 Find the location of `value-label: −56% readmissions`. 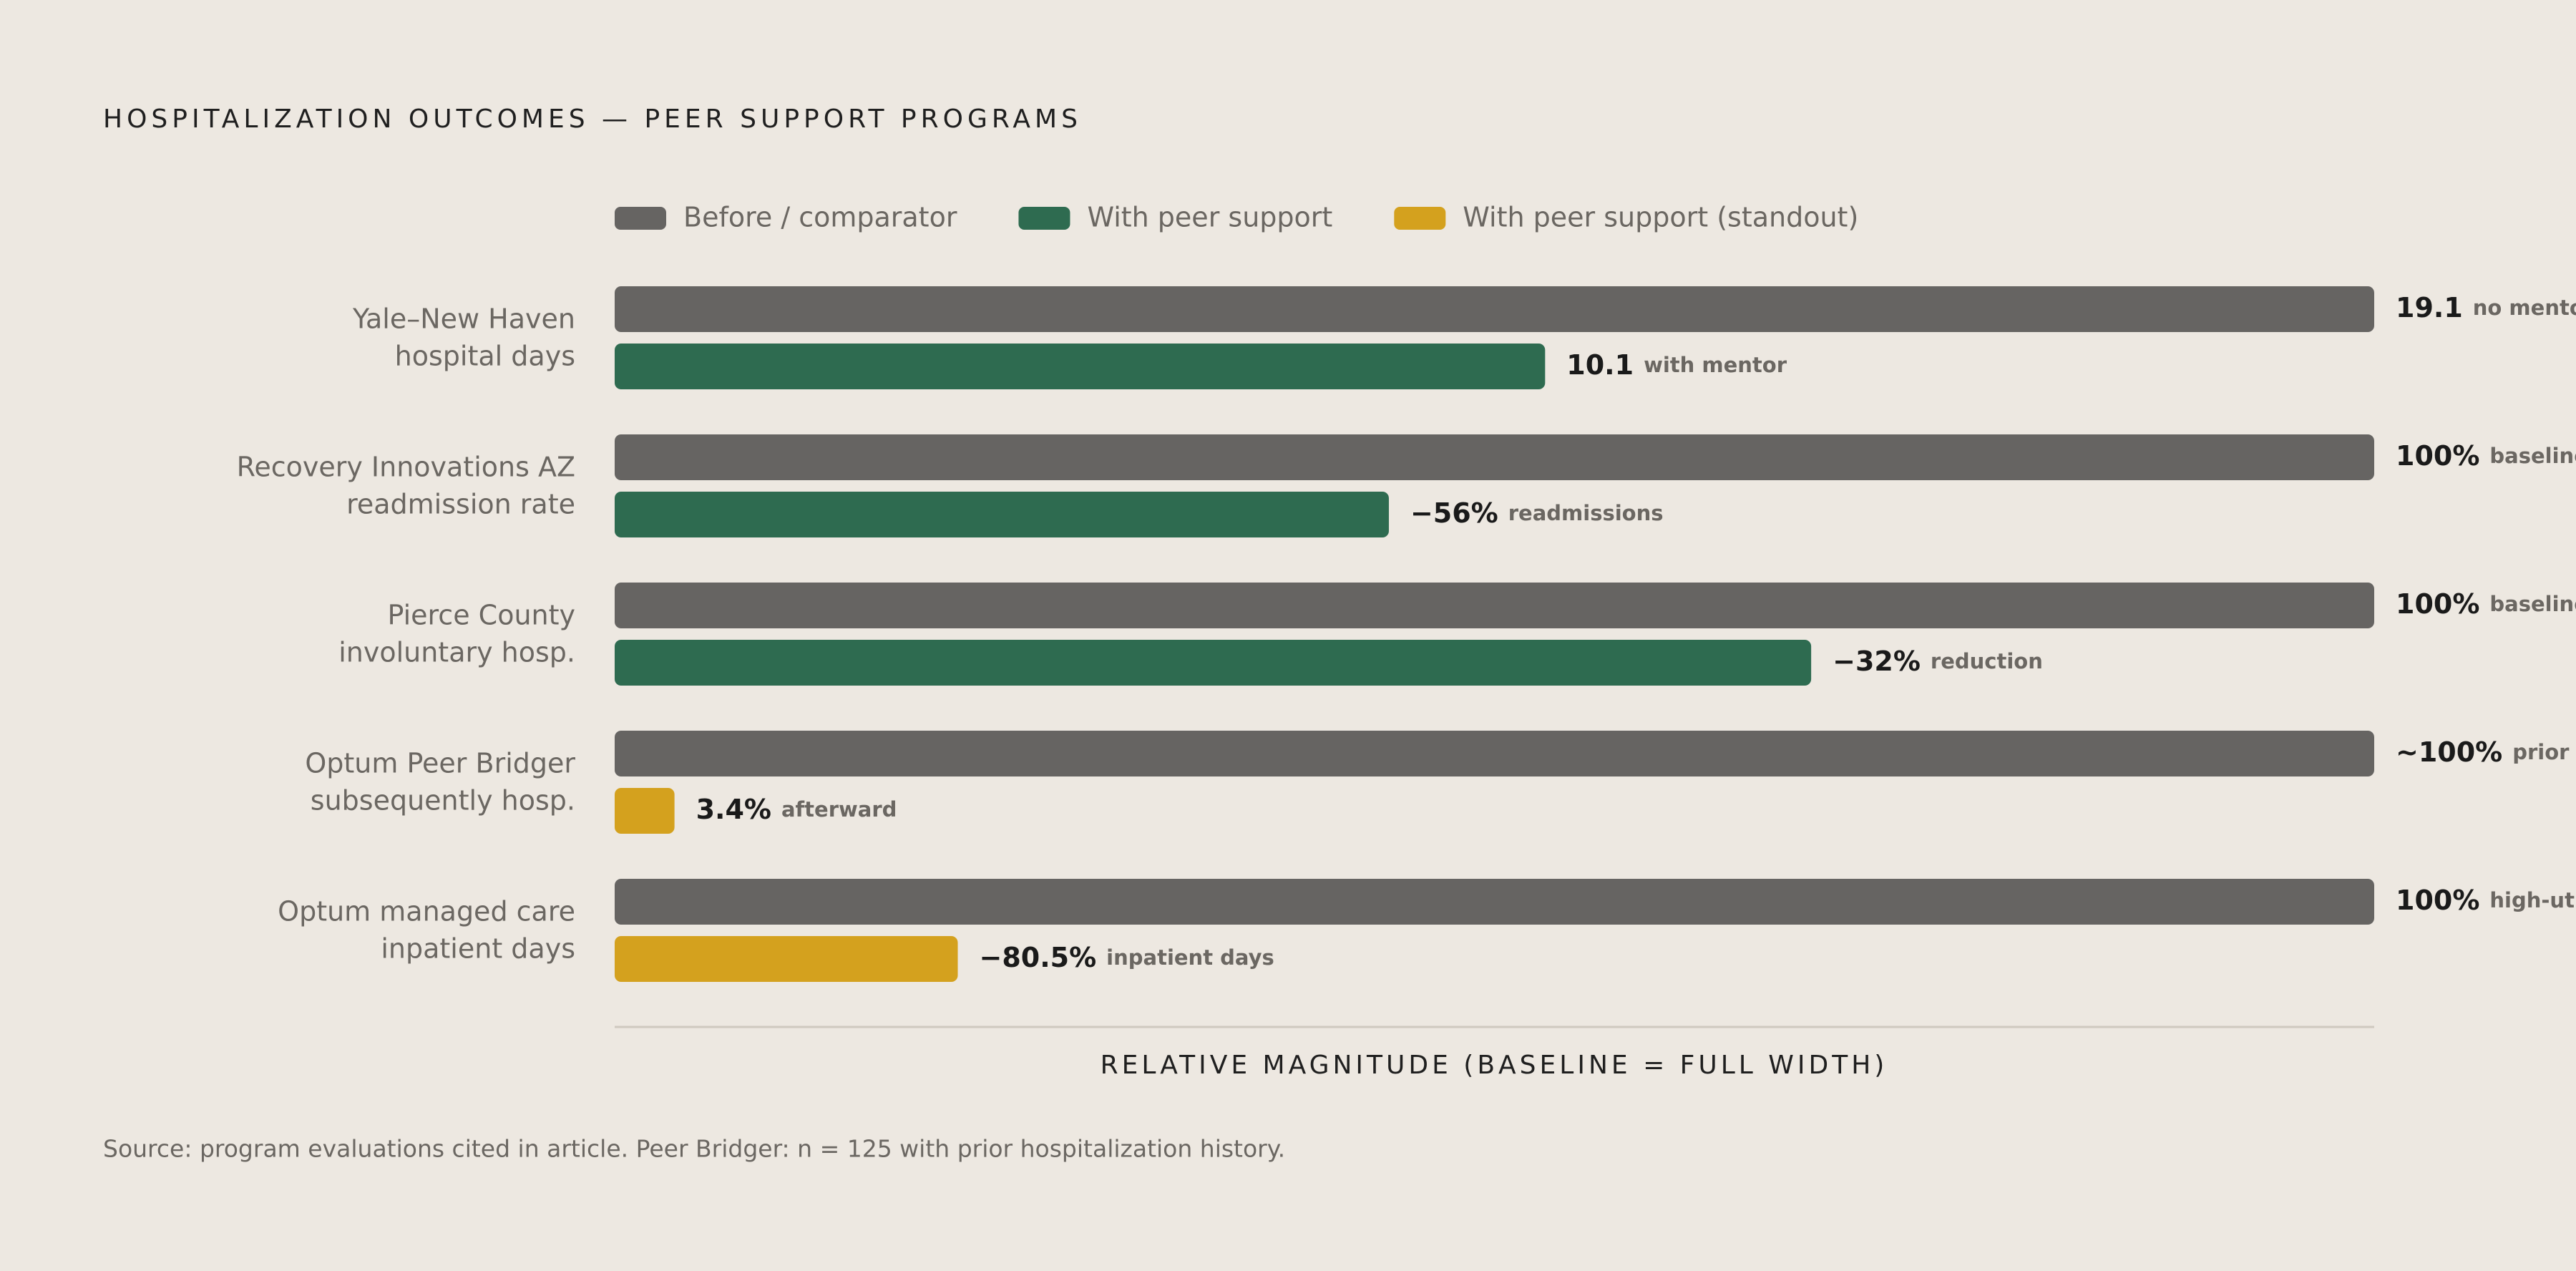

value-label: −56% readmissions is located at coordinates (1537, 513).